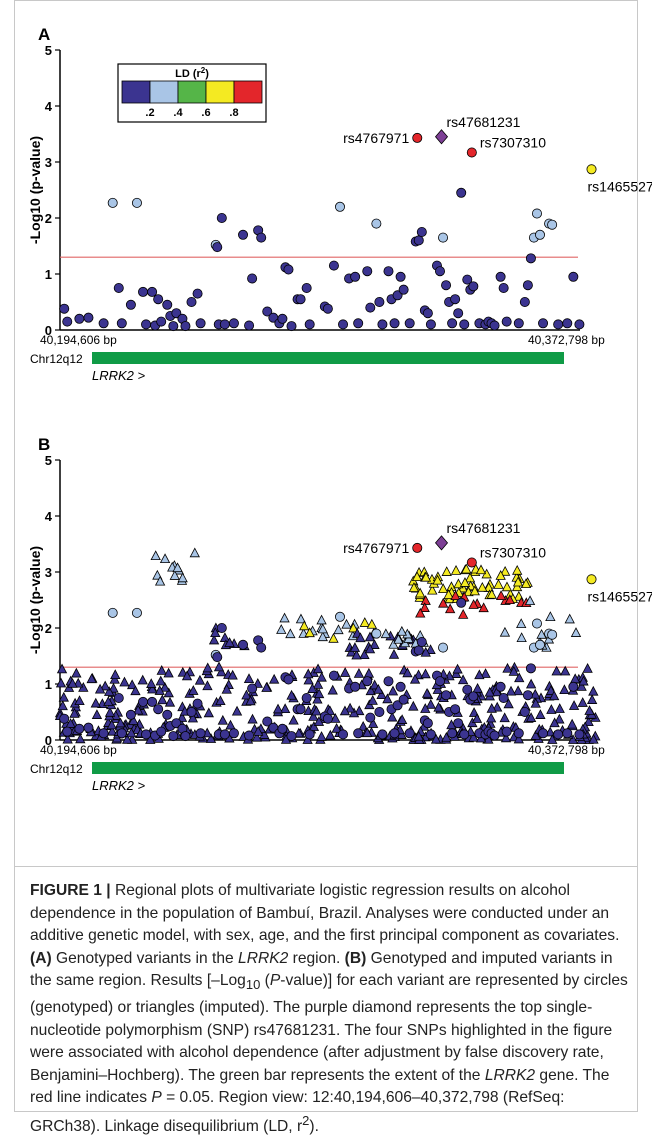 The image size is (652, 1139). What do you see at coordinates (48, 50) in the screenshot?
I see `y-tick-label: 5` at bounding box center [48, 50].